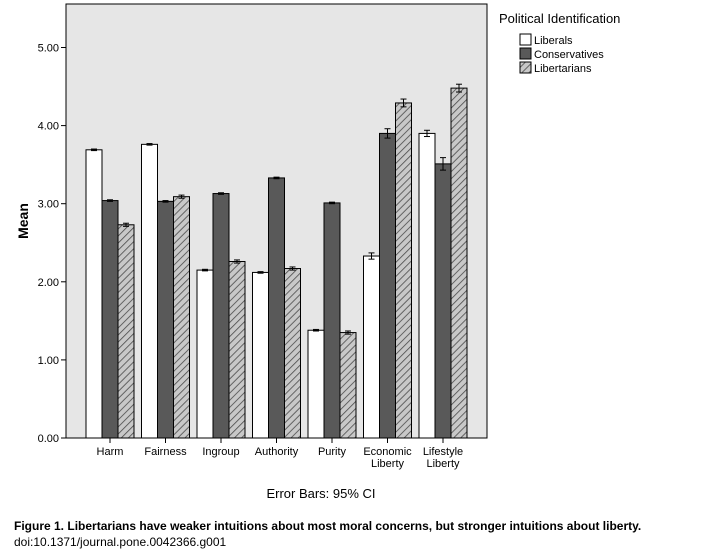 Image resolution: width=716 pixels, height=552 pixels. What do you see at coordinates (48, 49) in the screenshot?
I see `y-tick-label: 5.00` at bounding box center [48, 49].